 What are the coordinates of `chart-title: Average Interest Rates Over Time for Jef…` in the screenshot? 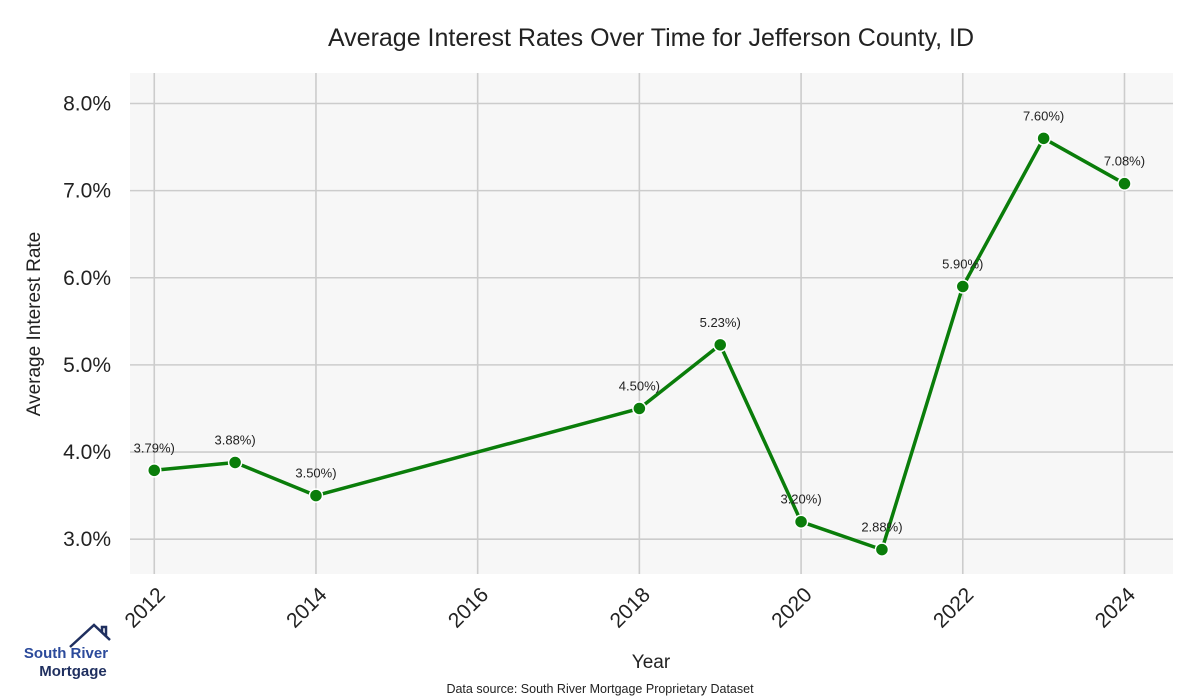 It's located at (651, 38).